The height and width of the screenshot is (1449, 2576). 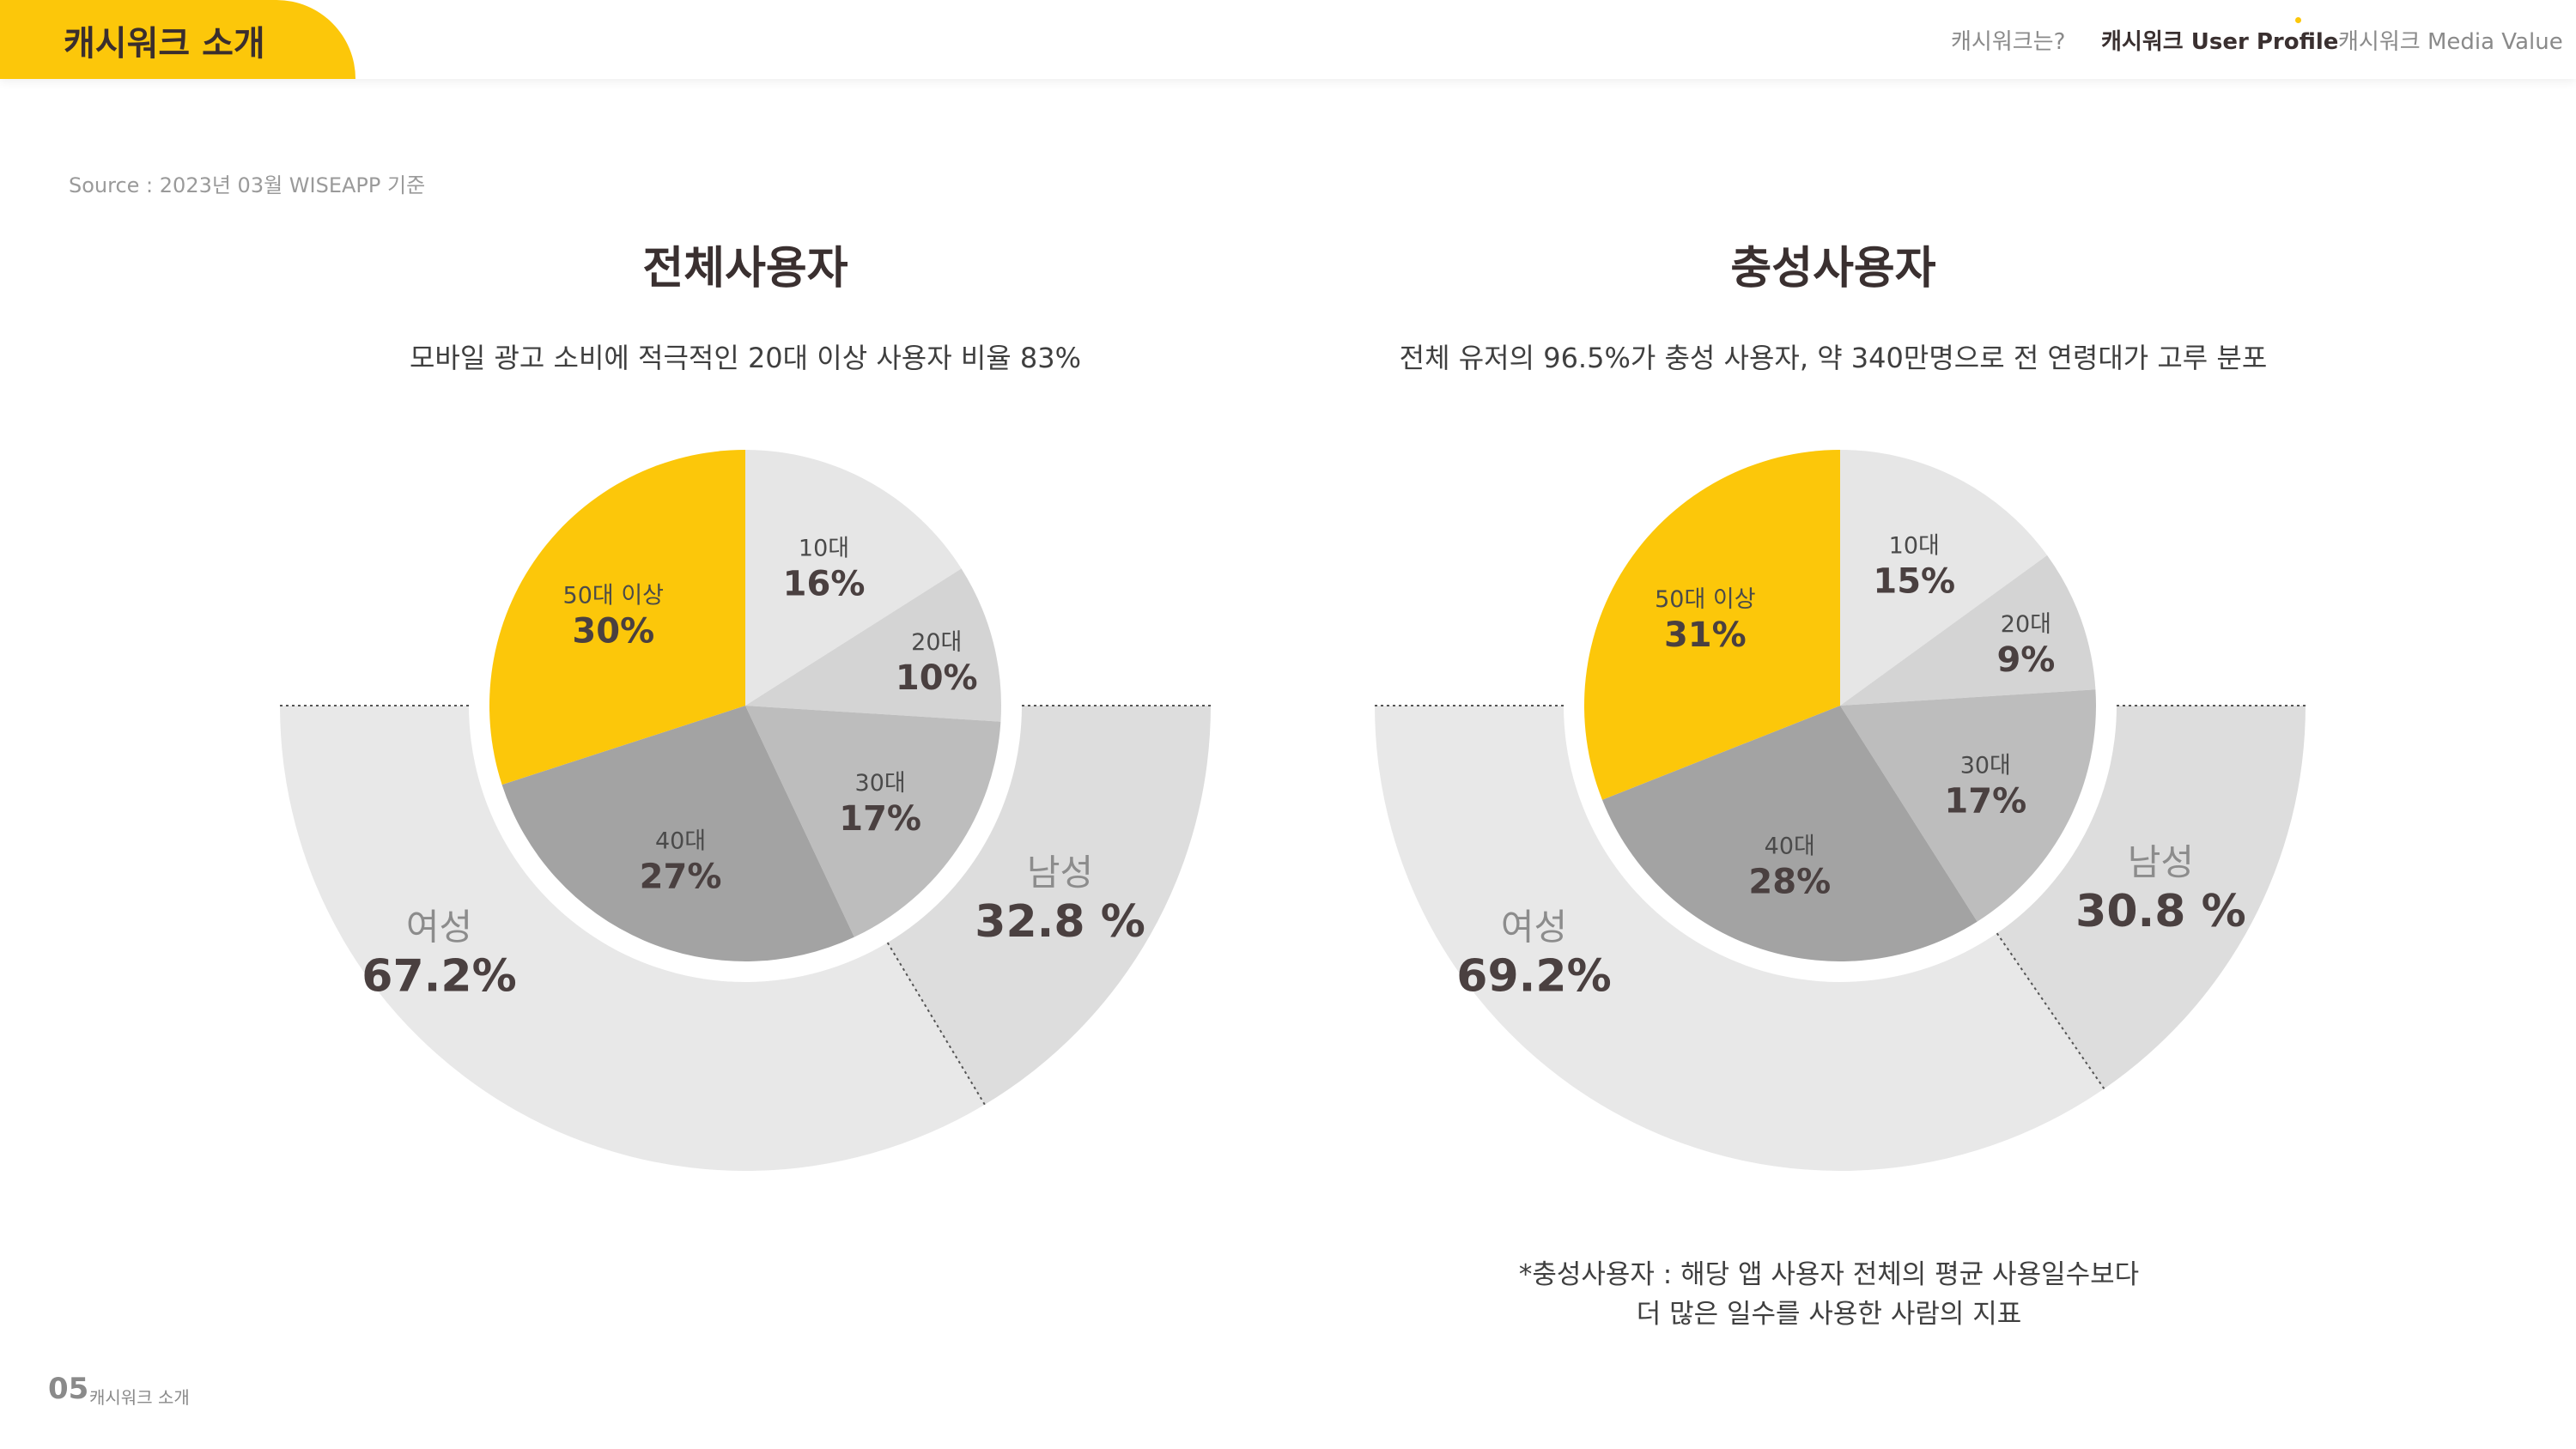 I want to click on chart-title-loyal-users: 충성사용자, so click(x=1833, y=268).